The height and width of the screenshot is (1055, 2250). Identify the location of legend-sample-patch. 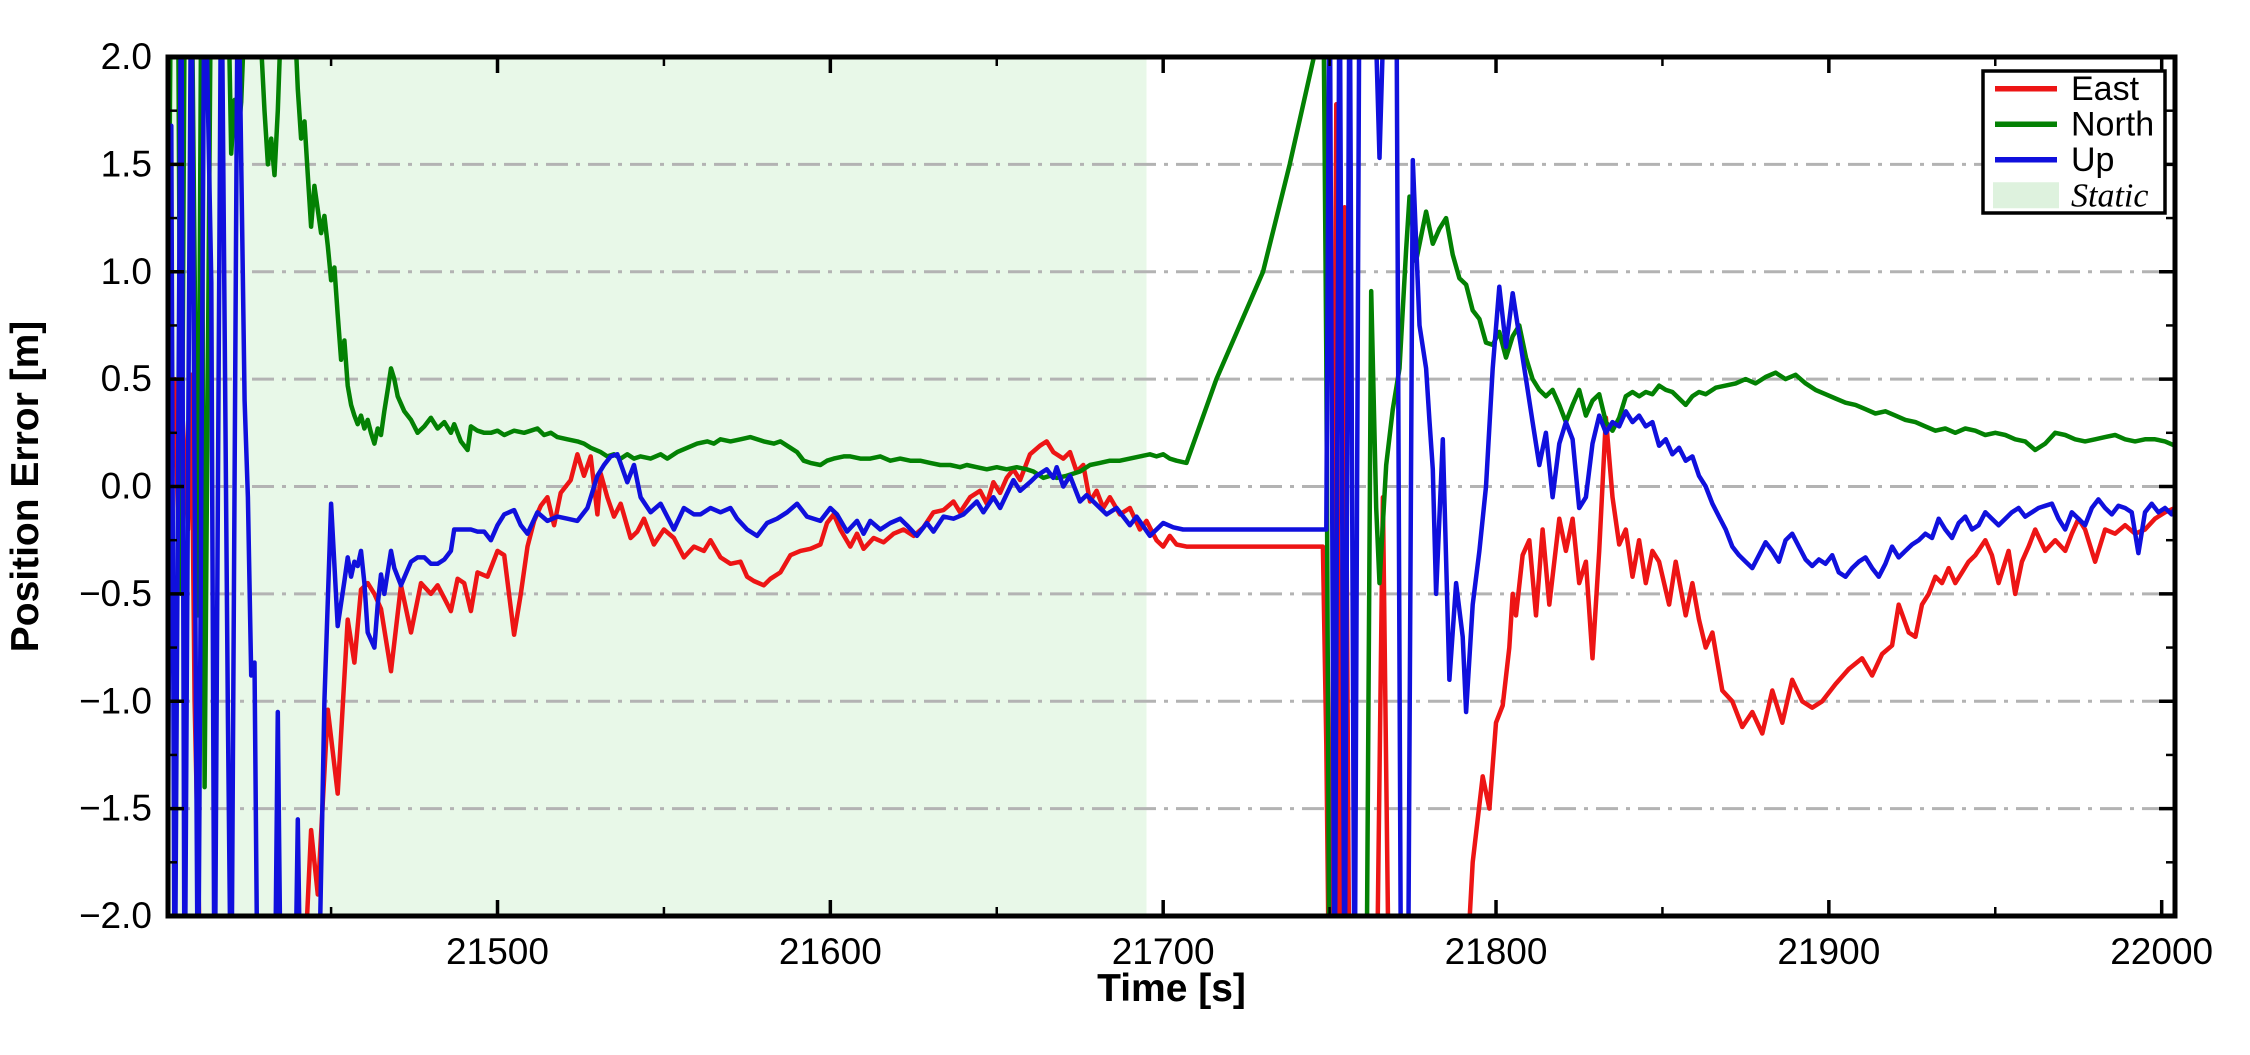
(2026, 195).